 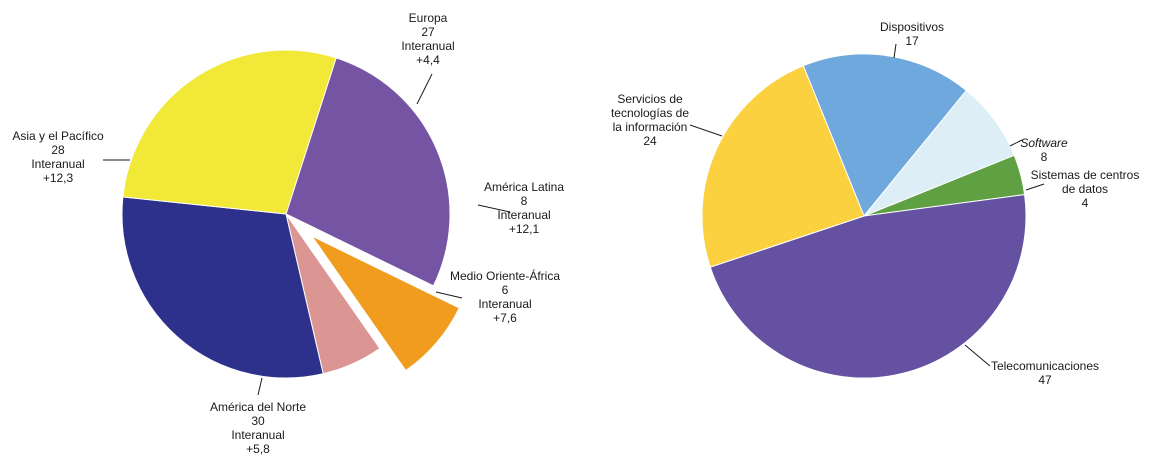 What do you see at coordinates (258, 407) in the screenshot?
I see `slice-label-america-del-norte-line: América del Norte` at bounding box center [258, 407].